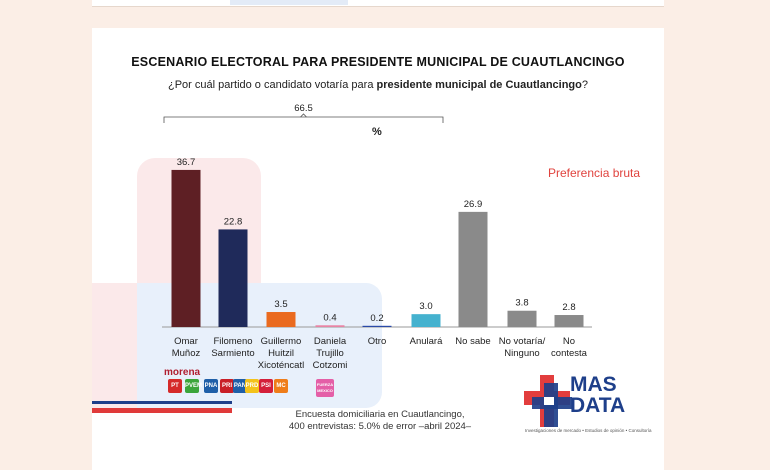 The width and height of the screenshot is (770, 470). I want to click on category-label-3-1: Trujillo, so click(330, 353).